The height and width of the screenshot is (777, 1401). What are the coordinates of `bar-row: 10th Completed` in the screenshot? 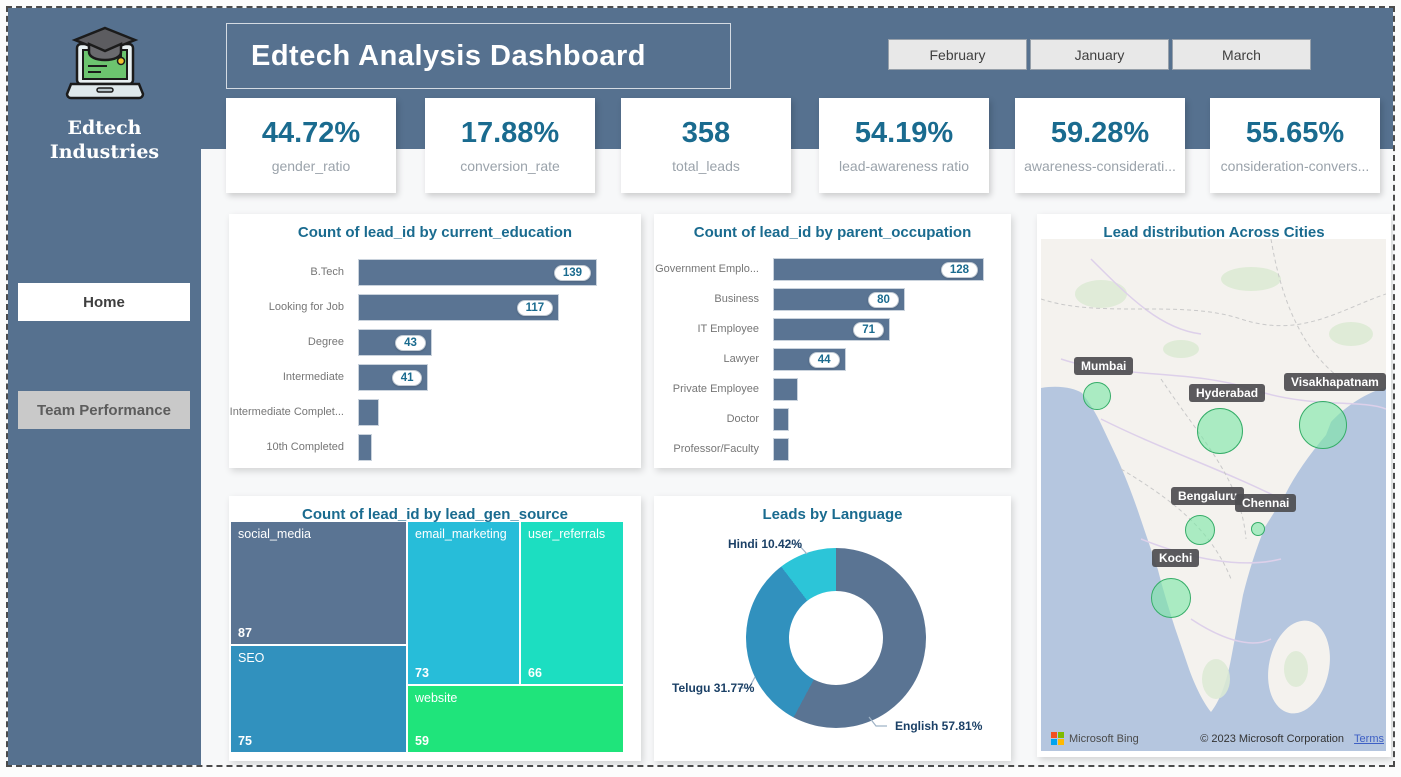 It's located at (435, 447).